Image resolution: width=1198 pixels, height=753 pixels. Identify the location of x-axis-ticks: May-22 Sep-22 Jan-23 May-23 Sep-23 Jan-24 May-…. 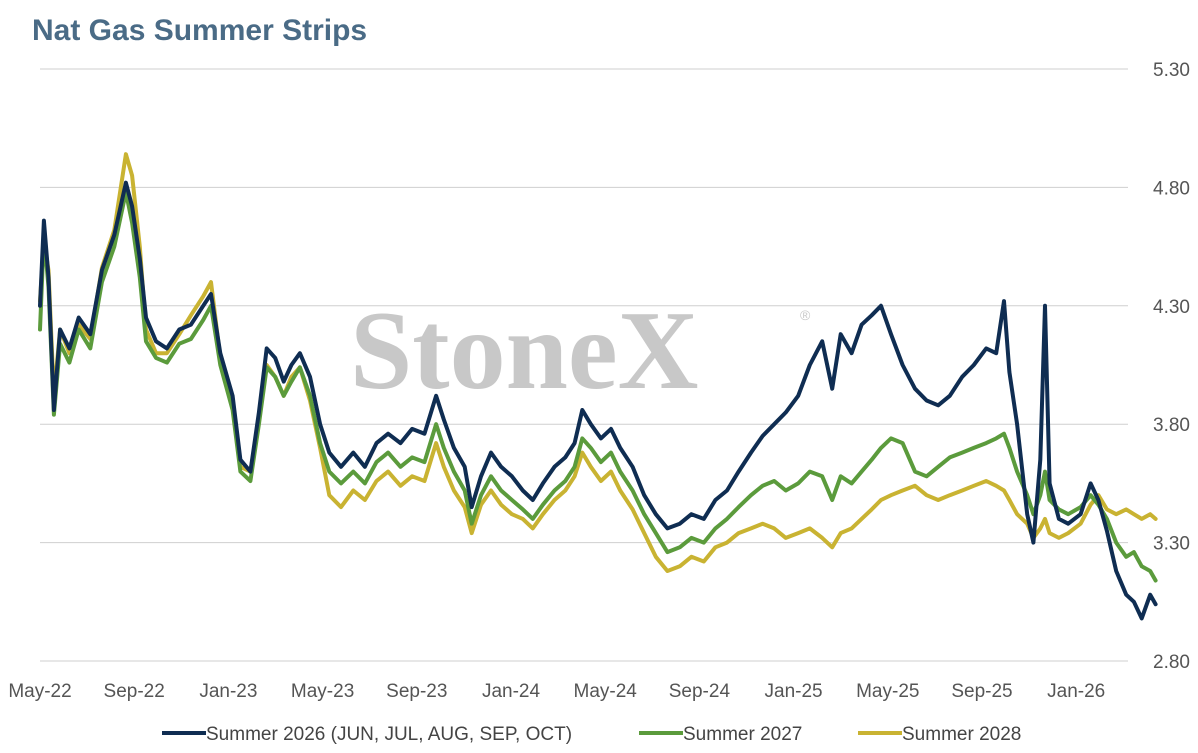
(556, 691).